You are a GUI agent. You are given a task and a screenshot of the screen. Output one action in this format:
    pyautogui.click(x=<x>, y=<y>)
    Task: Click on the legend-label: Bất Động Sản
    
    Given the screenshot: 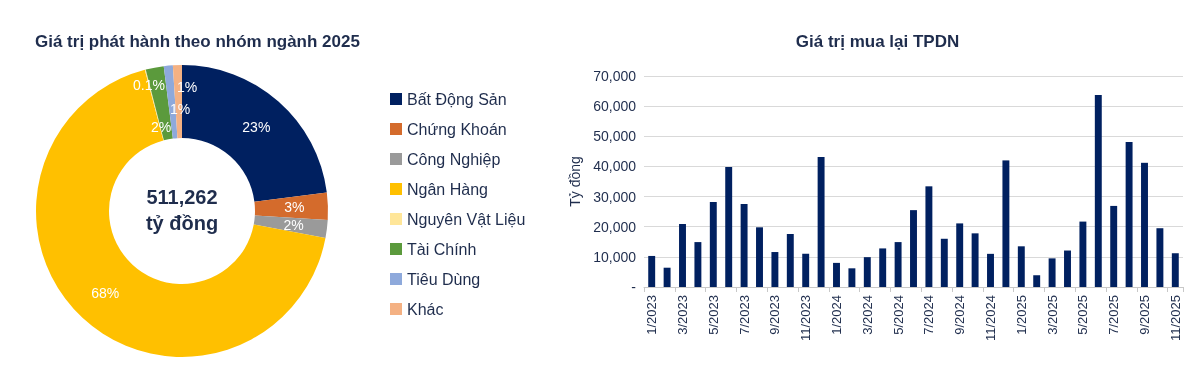 What is the action you would take?
    pyautogui.click(x=457, y=99)
    